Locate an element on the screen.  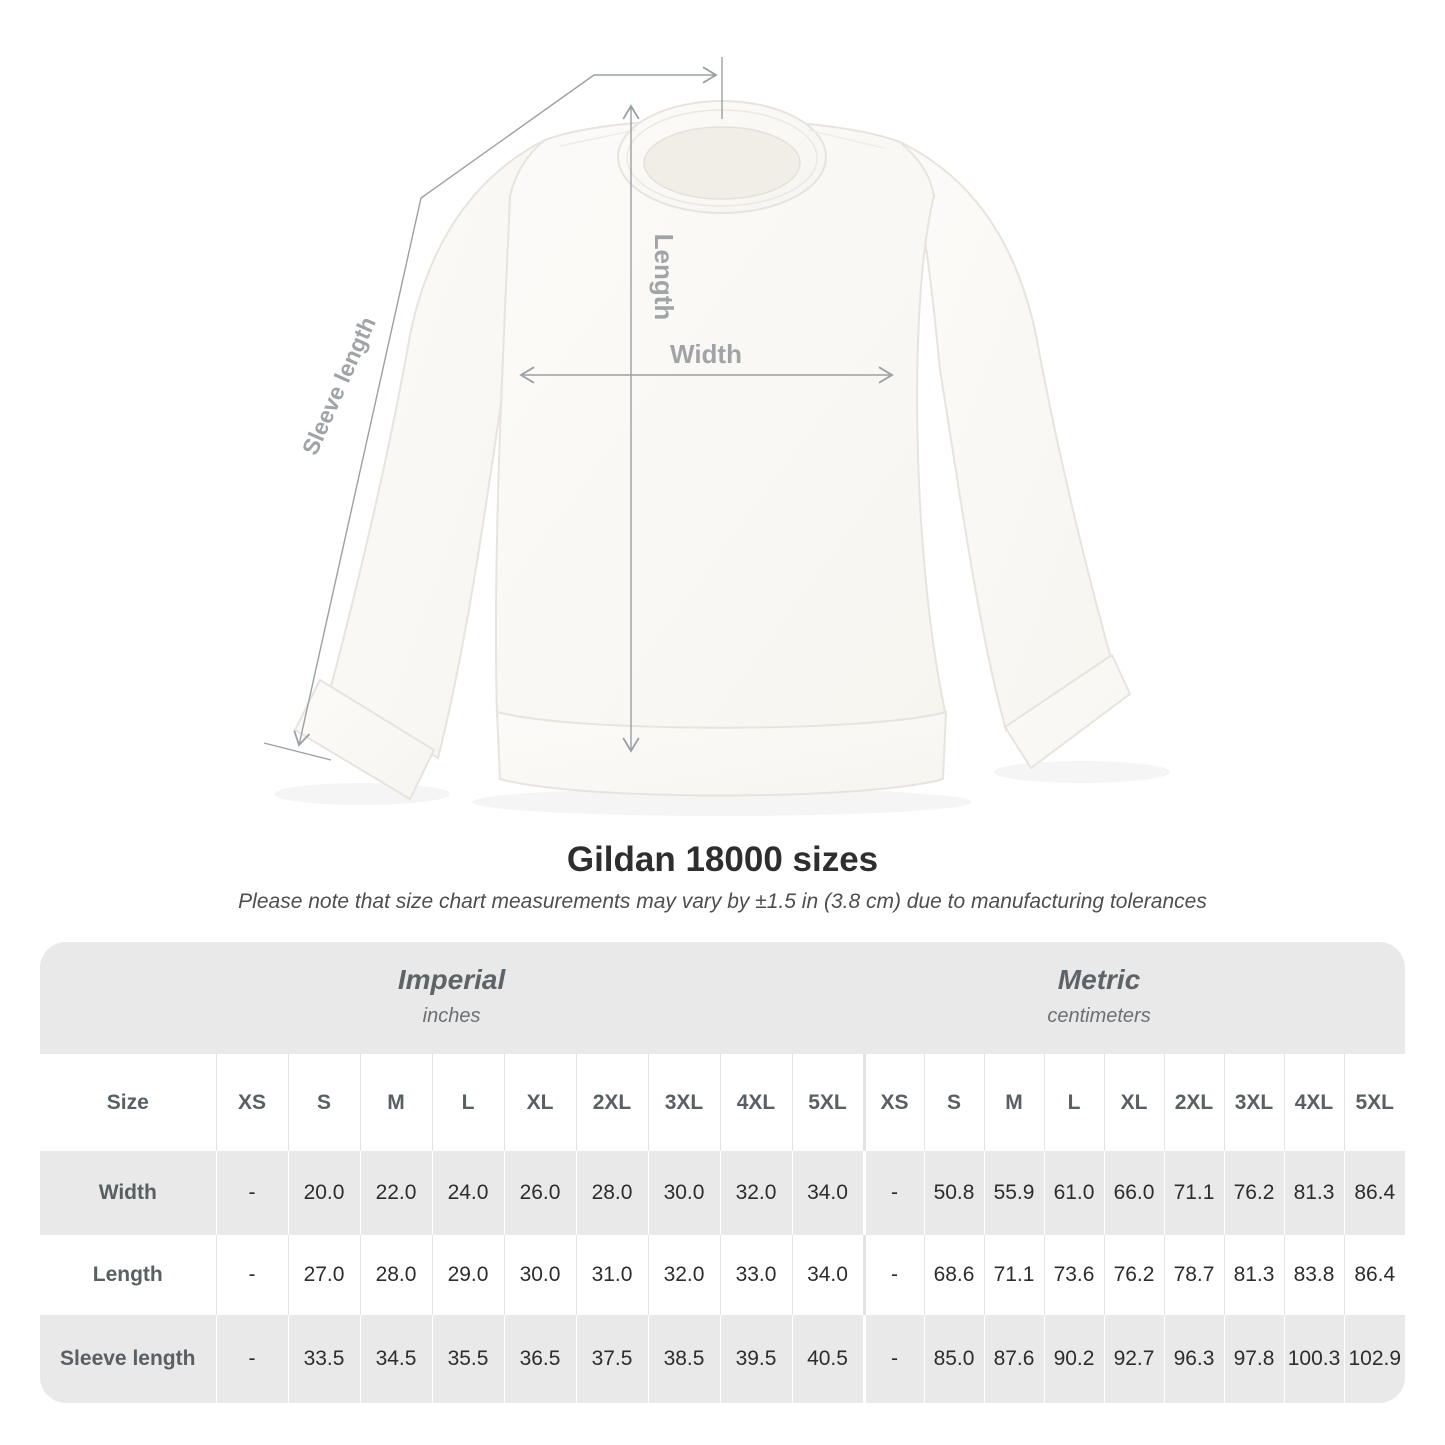
size-value-cell: 50.8 is located at coordinates (953, 1193).